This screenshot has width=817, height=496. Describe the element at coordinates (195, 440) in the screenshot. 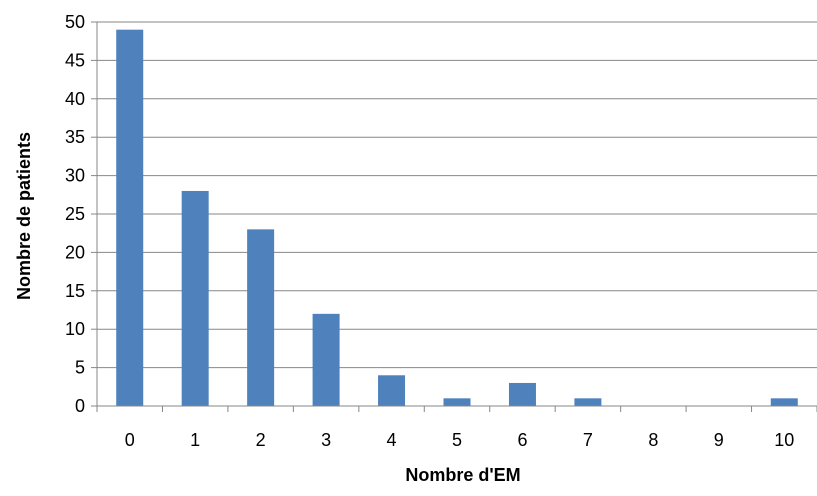

I see `x-tick-label: 1` at that location.